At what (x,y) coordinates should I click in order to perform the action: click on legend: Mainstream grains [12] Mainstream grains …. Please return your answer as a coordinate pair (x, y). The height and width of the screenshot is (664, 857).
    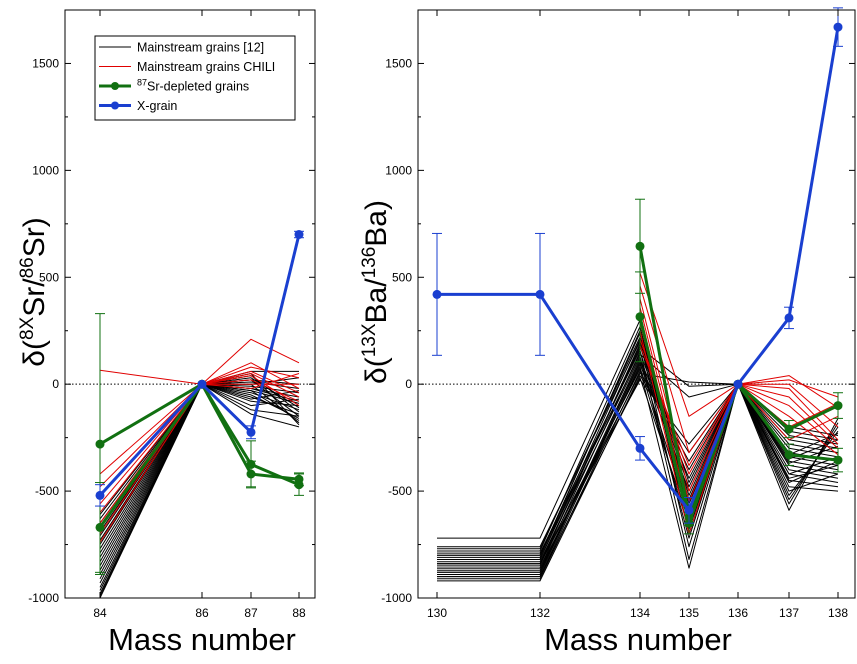
    Looking at the image, I should click on (195, 78).